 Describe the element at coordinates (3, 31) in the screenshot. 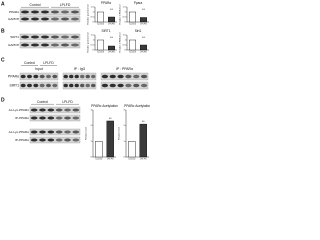

I see `panel-letter: B` at that location.